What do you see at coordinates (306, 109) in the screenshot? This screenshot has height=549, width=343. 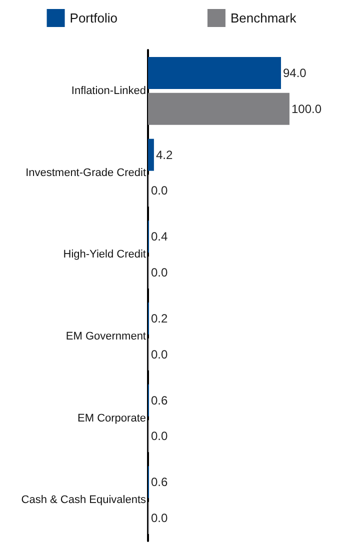 I see `data-label: 100.0` at bounding box center [306, 109].